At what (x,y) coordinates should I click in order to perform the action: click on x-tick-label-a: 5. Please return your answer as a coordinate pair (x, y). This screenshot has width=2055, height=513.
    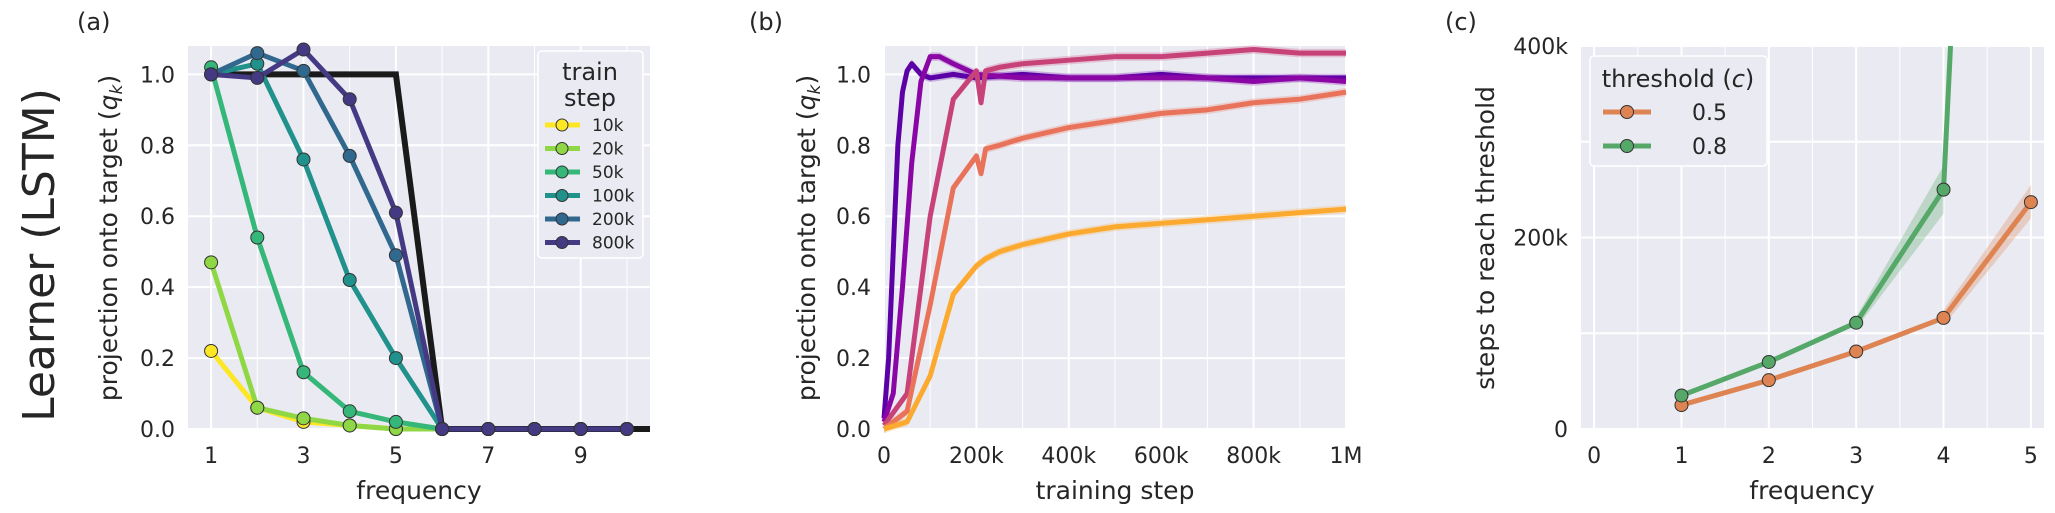
    Looking at the image, I should click on (396, 456).